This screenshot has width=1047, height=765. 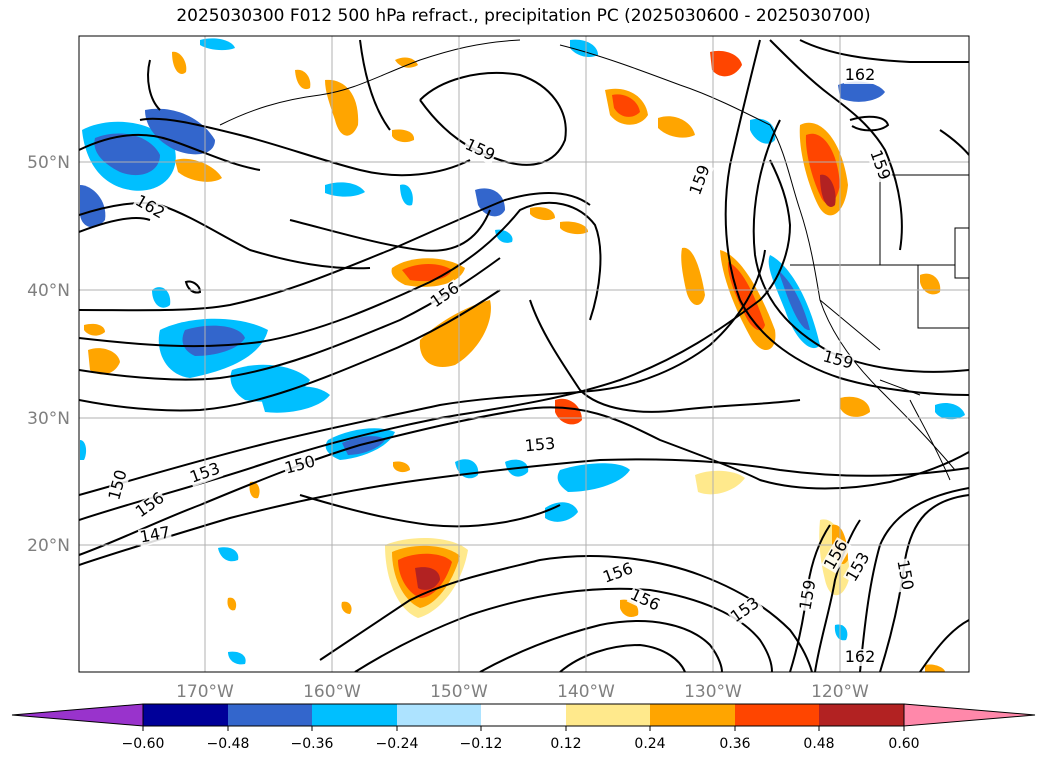 I want to click on lat-label: 40°N, so click(x=48, y=291).